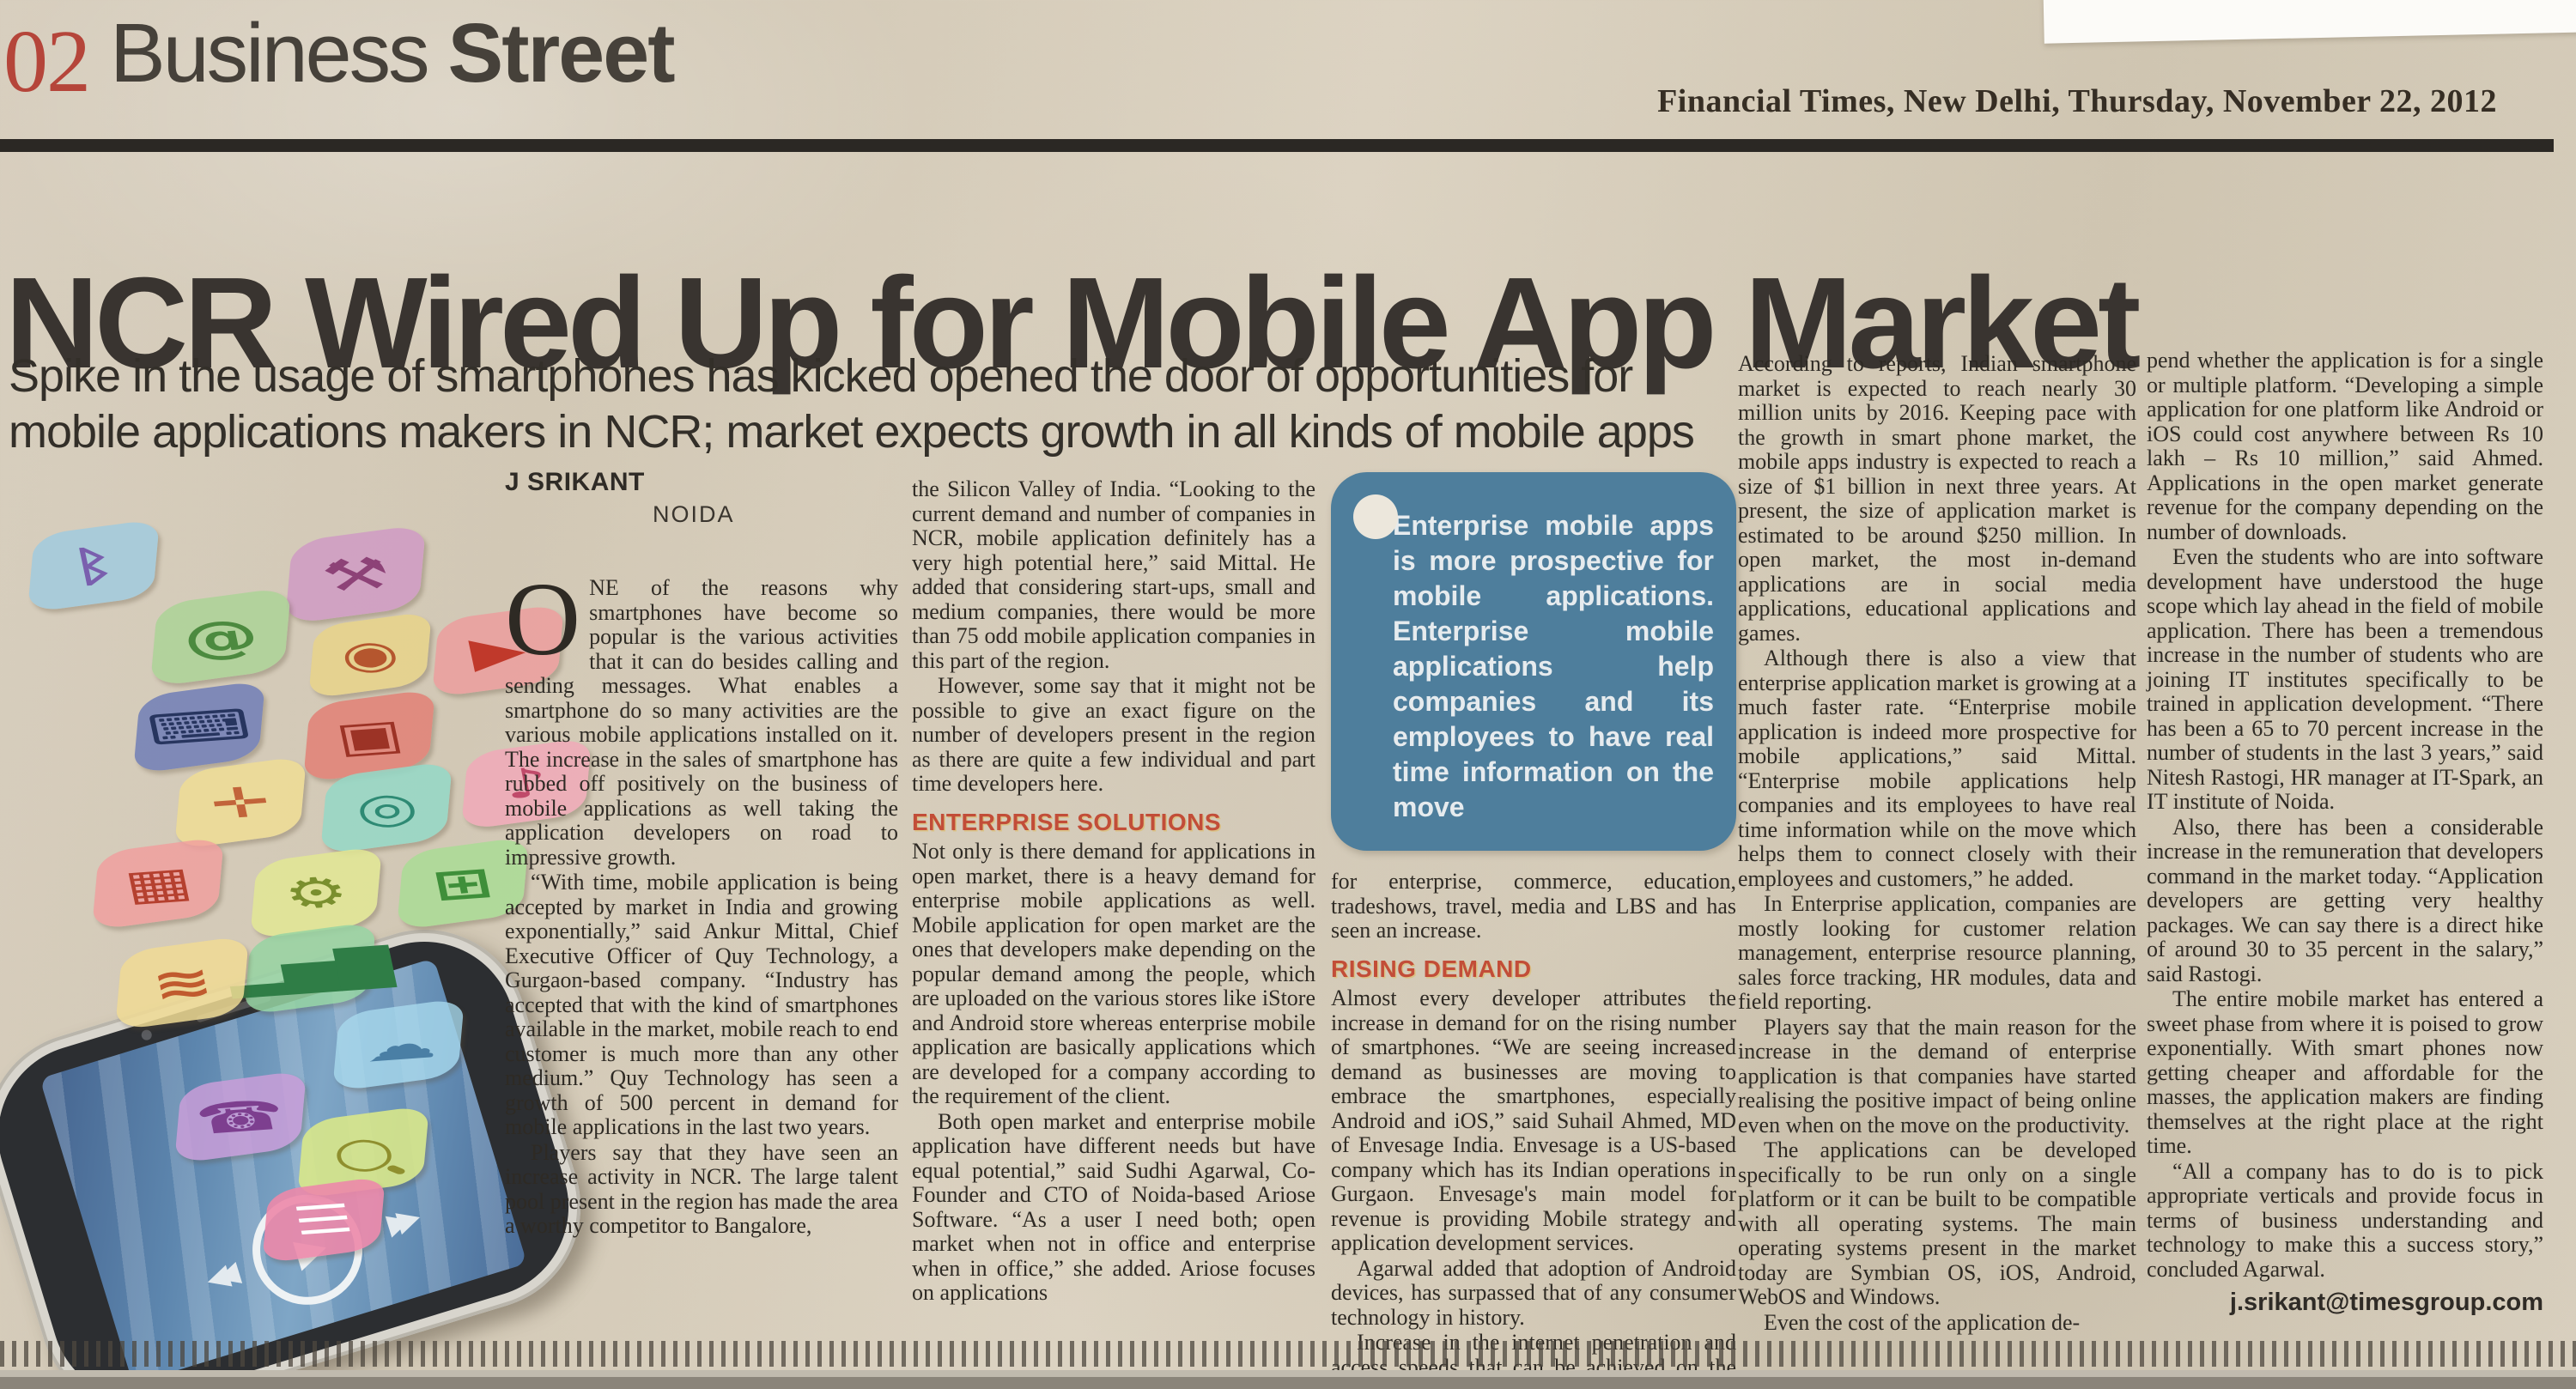  What do you see at coordinates (398, 1045) in the screenshot?
I see `cloud-bug-icon: ☁` at bounding box center [398, 1045].